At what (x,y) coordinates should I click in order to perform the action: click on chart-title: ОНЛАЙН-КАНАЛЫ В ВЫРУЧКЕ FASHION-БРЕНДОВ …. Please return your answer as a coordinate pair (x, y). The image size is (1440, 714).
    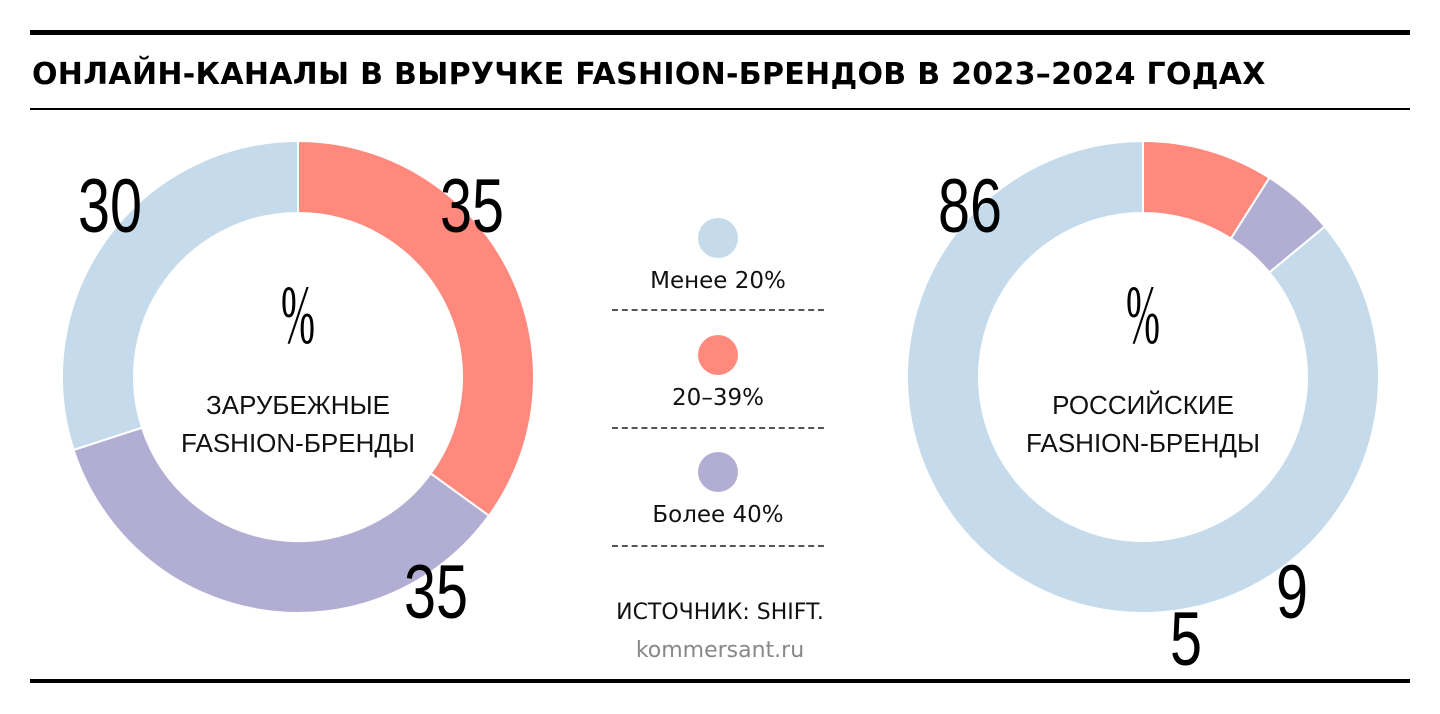
    Looking at the image, I should click on (649, 74).